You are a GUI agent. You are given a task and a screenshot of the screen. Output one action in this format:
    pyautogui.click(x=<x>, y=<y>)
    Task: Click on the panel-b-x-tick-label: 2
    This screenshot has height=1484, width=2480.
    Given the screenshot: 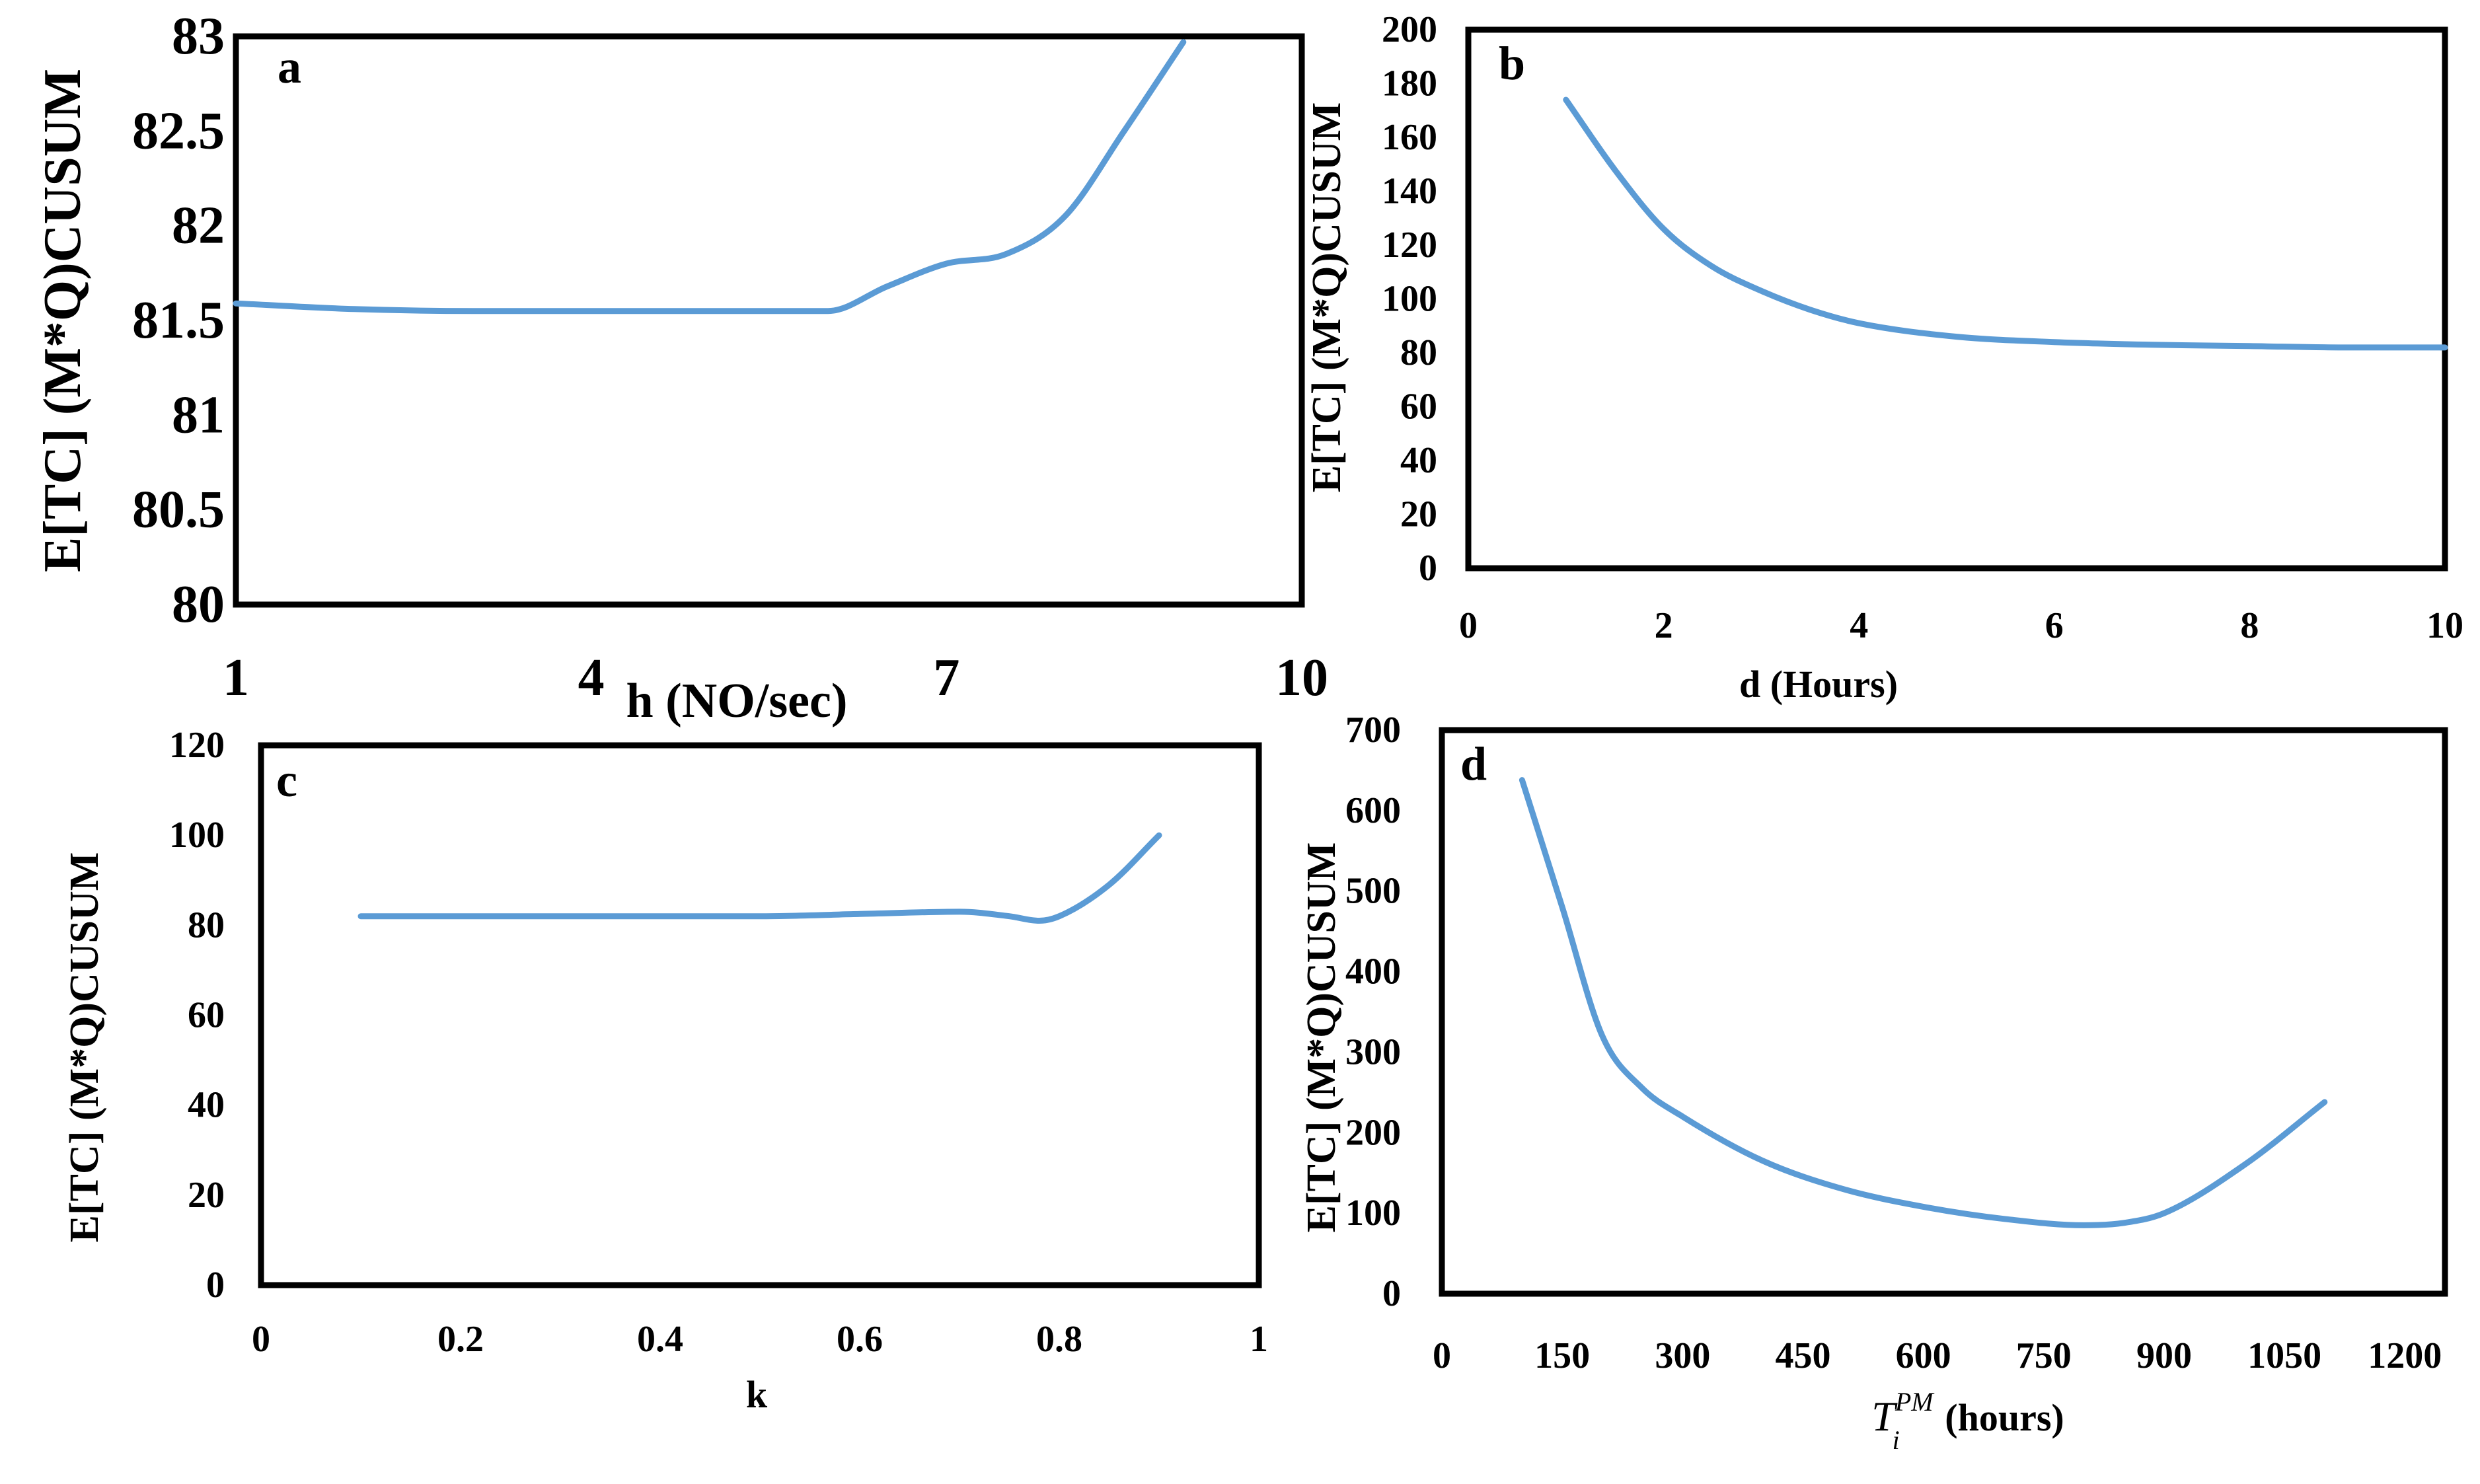 What is the action you would take?
    pyautogui.click(x=1664, y=625)
    